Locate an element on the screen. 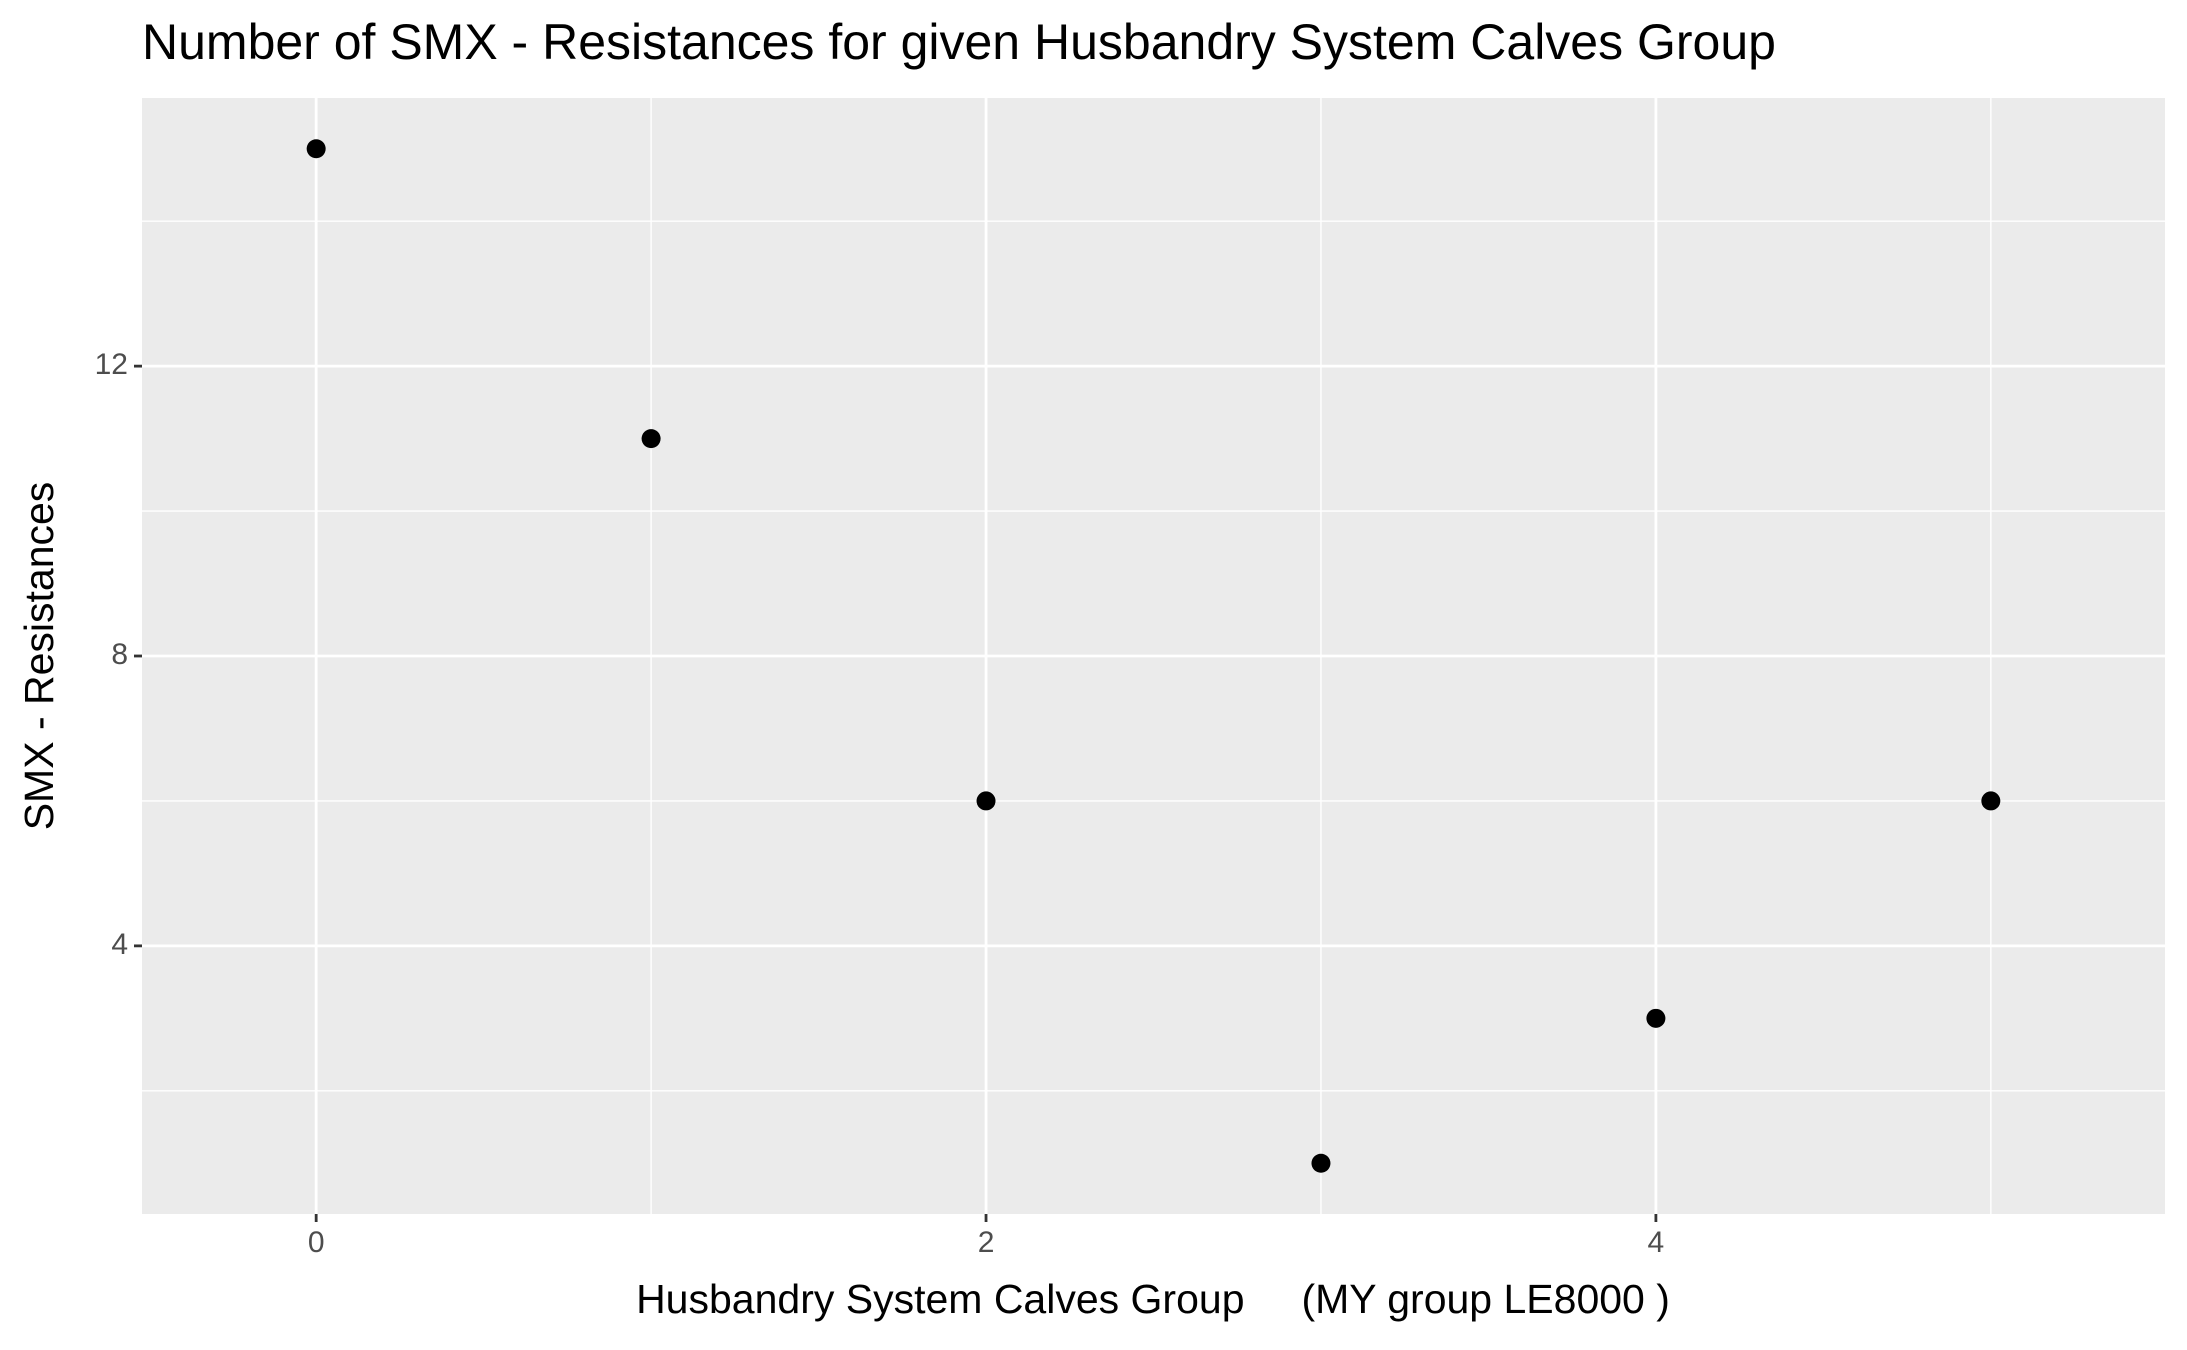 This screenshot has width=2187, height=1350. y-axis-title: SMX - Resistances is located at coordinates (39, 656).